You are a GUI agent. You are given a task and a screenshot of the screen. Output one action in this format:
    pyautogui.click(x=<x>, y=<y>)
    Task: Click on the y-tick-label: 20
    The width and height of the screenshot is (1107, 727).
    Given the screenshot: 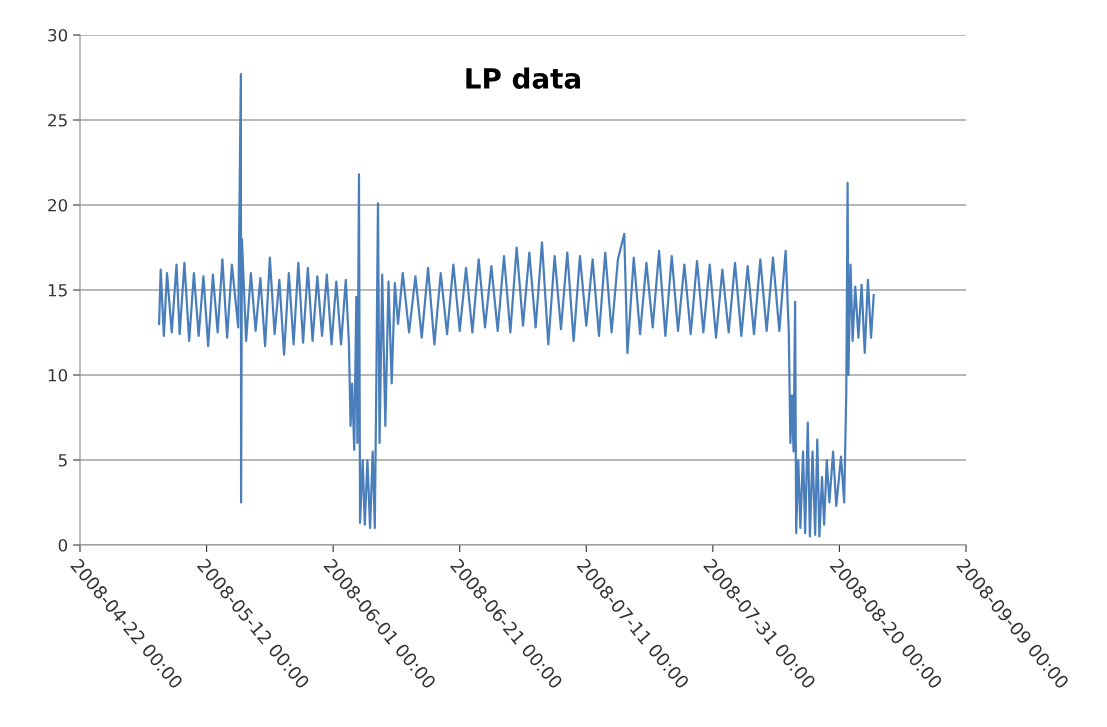 What is the action you would take?
    pyautogui.click(x=58, y=205)
    